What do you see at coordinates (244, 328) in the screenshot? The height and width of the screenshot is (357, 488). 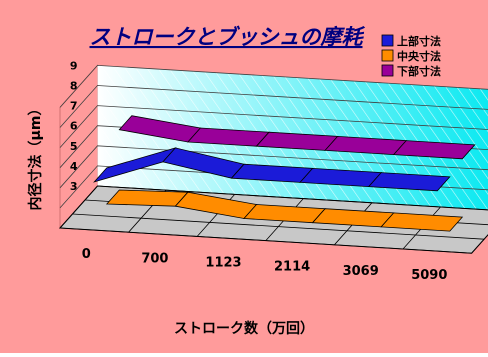 I see `x-axis-label: ストローク数（万回）` at bounding box center [244, 328].